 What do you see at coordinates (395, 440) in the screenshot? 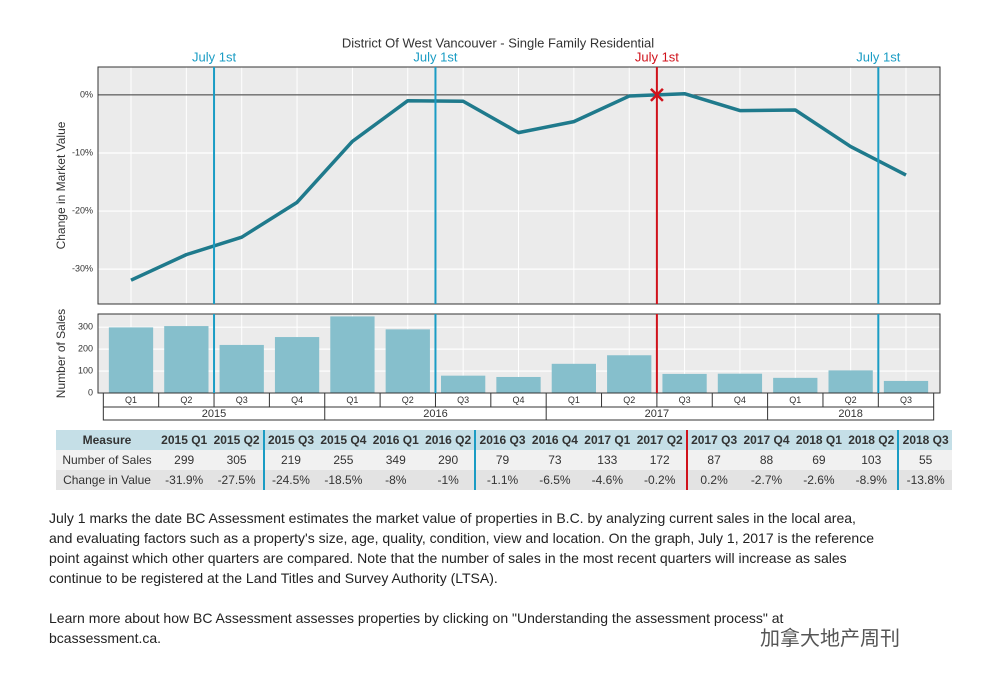
I see `header-cell: 2016 Q1` at bounding box center [395, 440].